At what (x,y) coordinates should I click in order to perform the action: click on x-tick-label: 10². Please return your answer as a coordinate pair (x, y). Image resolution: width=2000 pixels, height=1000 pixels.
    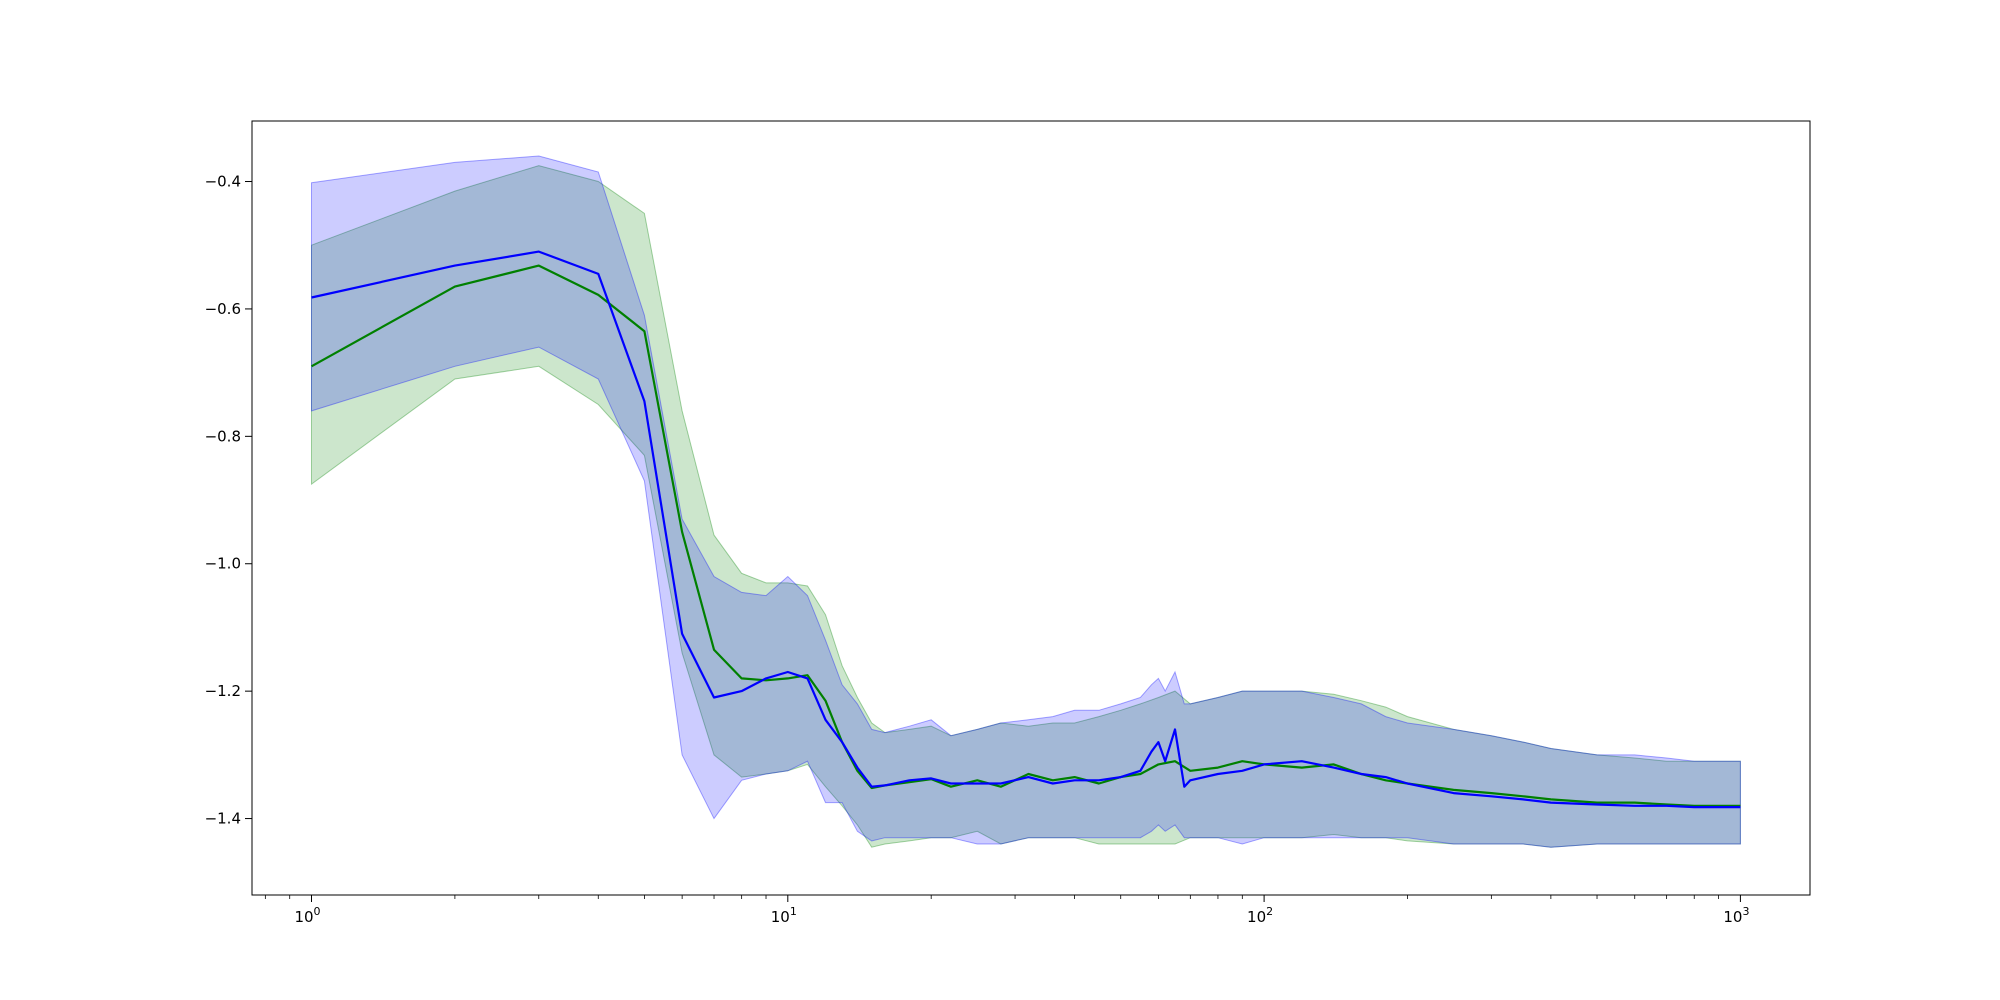
    Looking at the image, I should click on (1260, 915).